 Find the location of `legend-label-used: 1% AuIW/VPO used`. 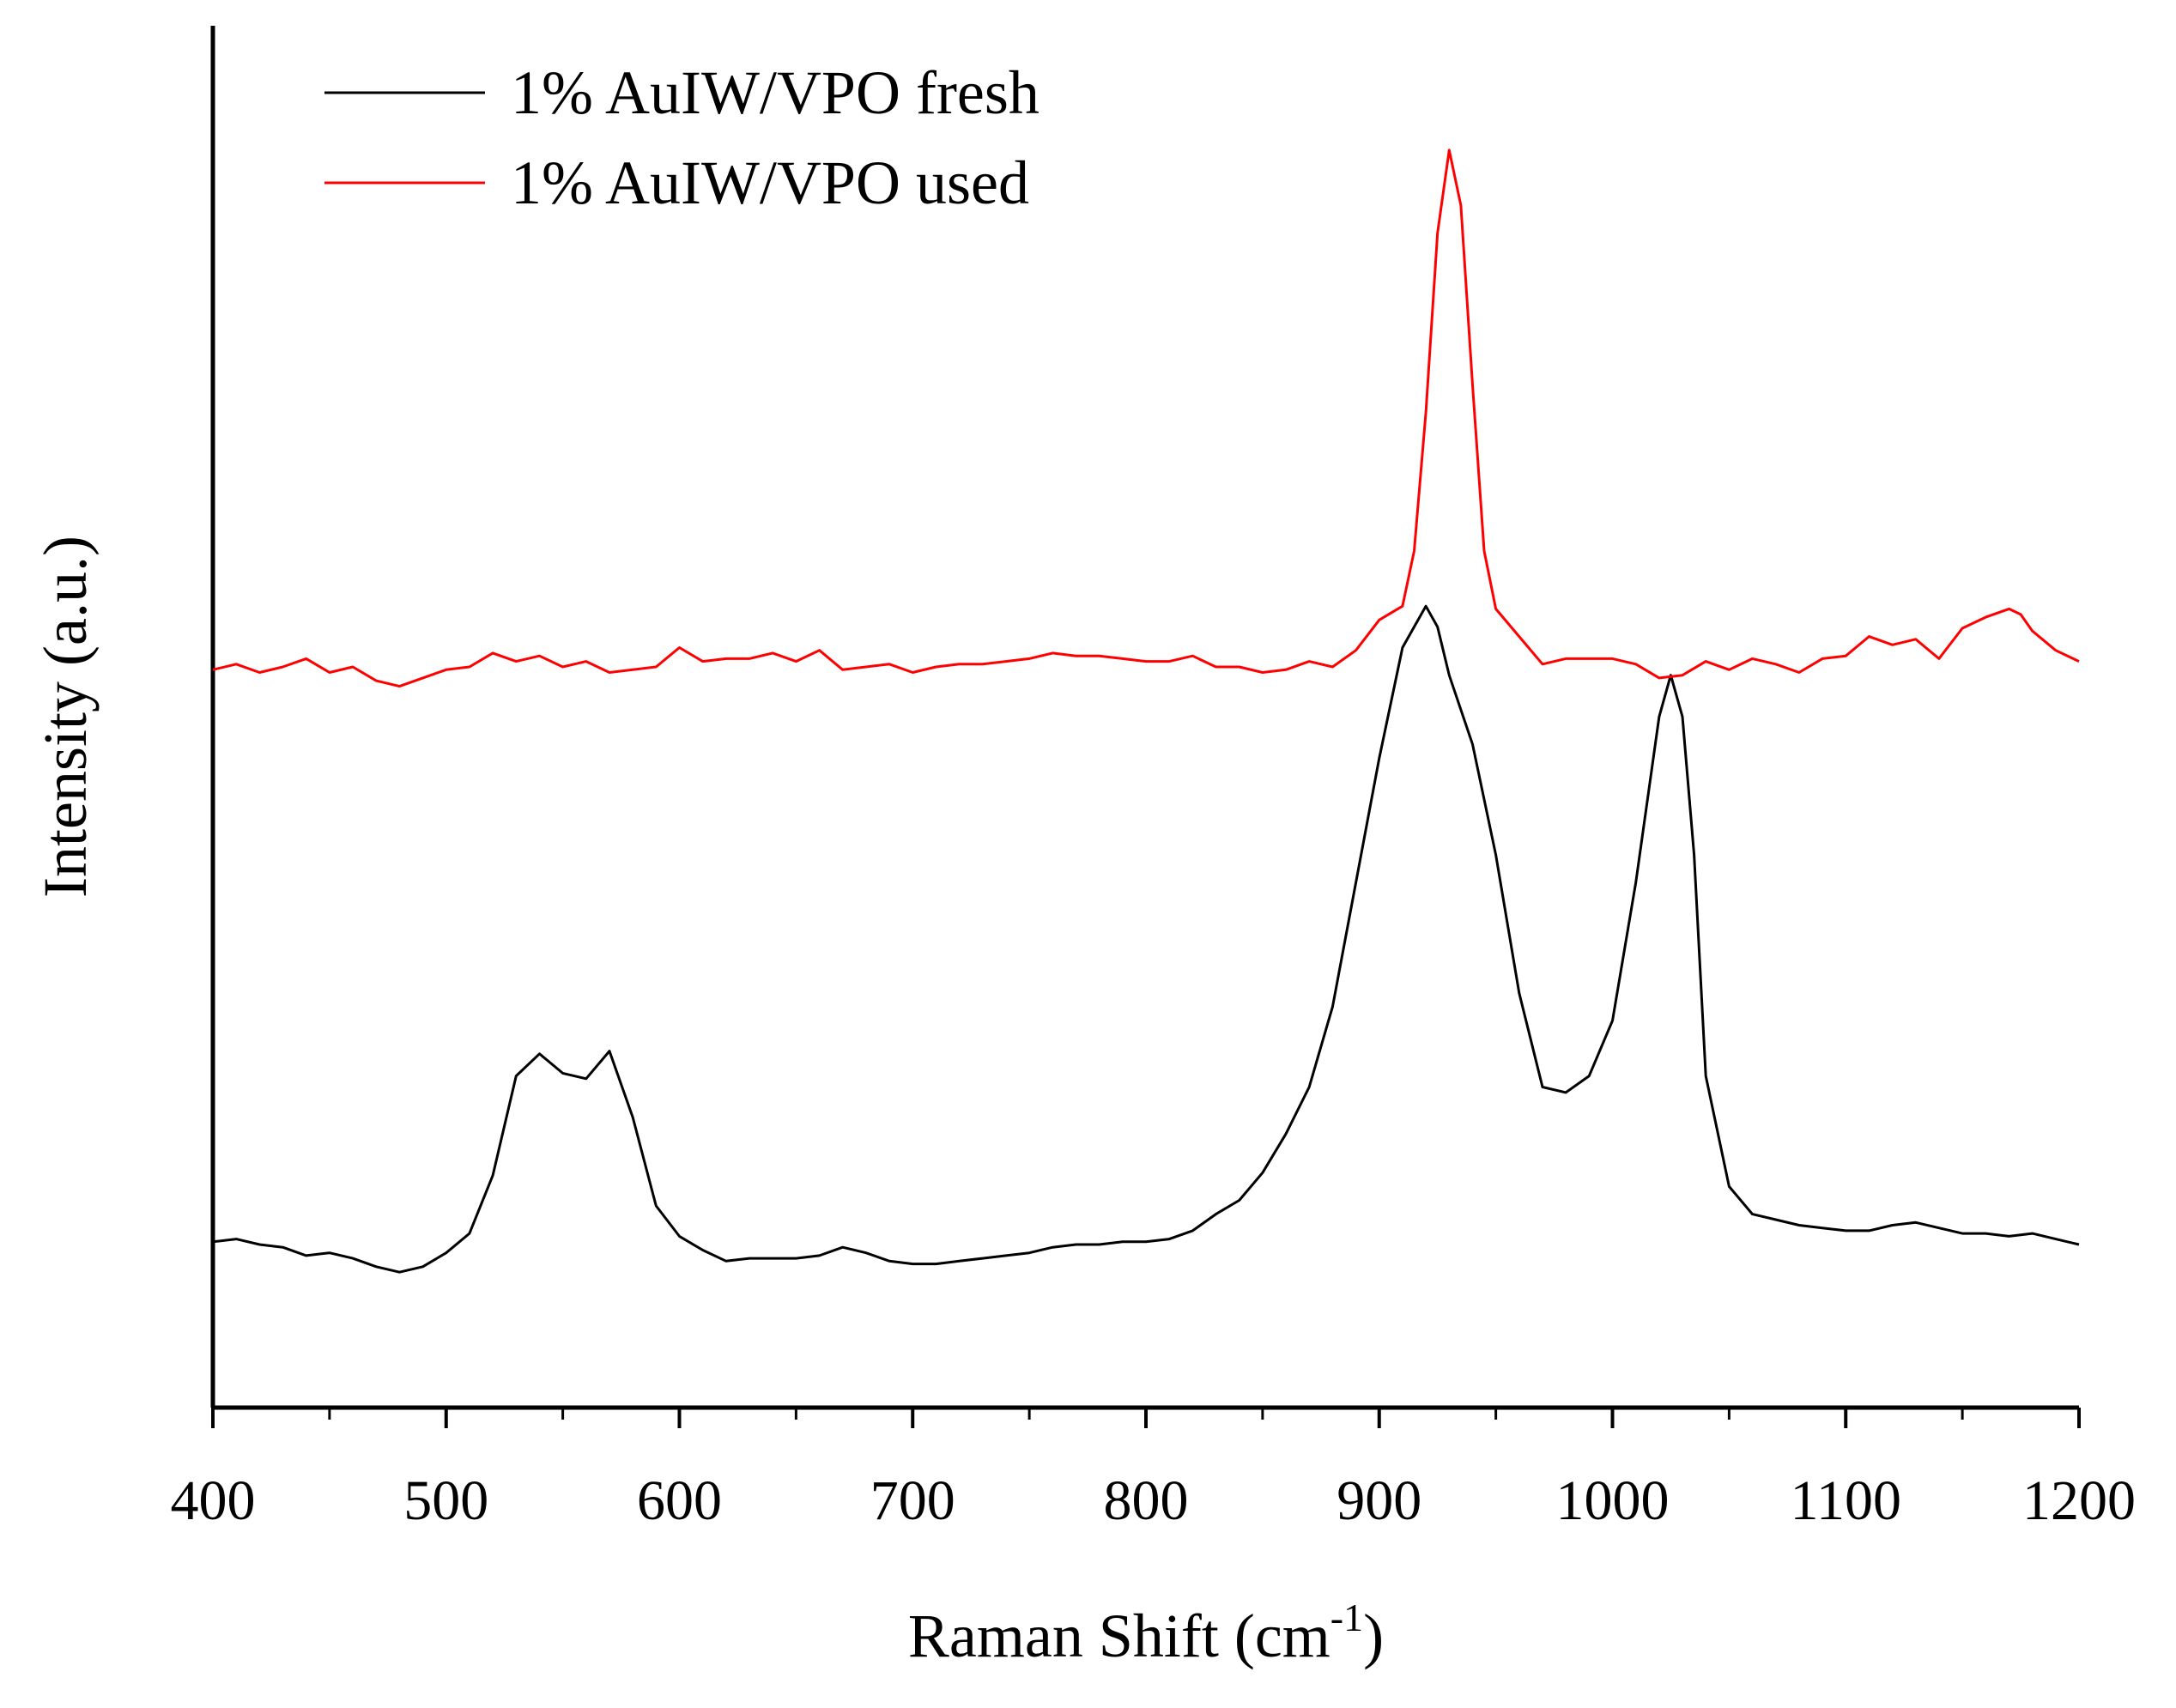

legend-label-used: 1% AuIW/VPO used is located at coordinates (770, 183).